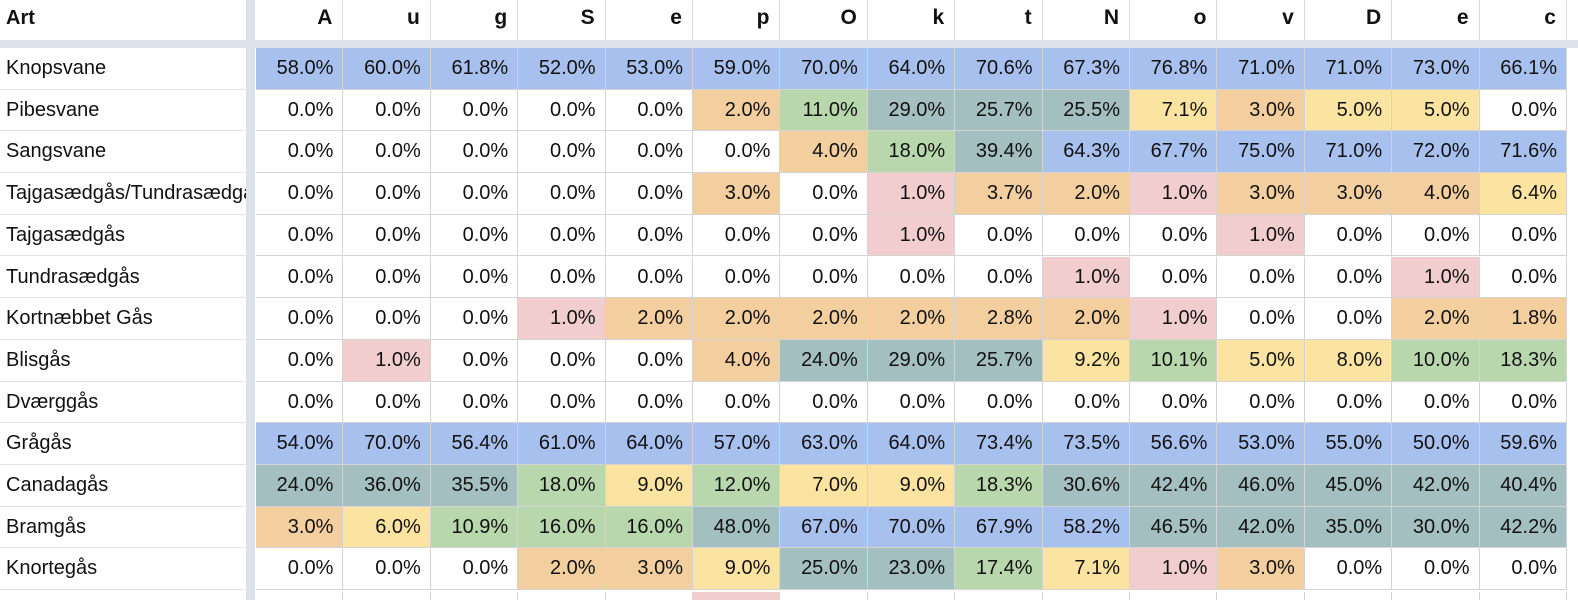 Image resolution: width=1578 pixels, height=600 pixels. What do you see at coordinates (999, 527) in the screenshot?
I see `value-cell: 67.9%` at bounding box center [999, 527].